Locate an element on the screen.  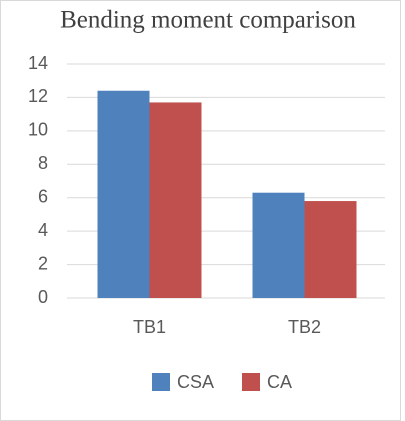
y-tick-label: 2 is located at coordinates (43, 263).